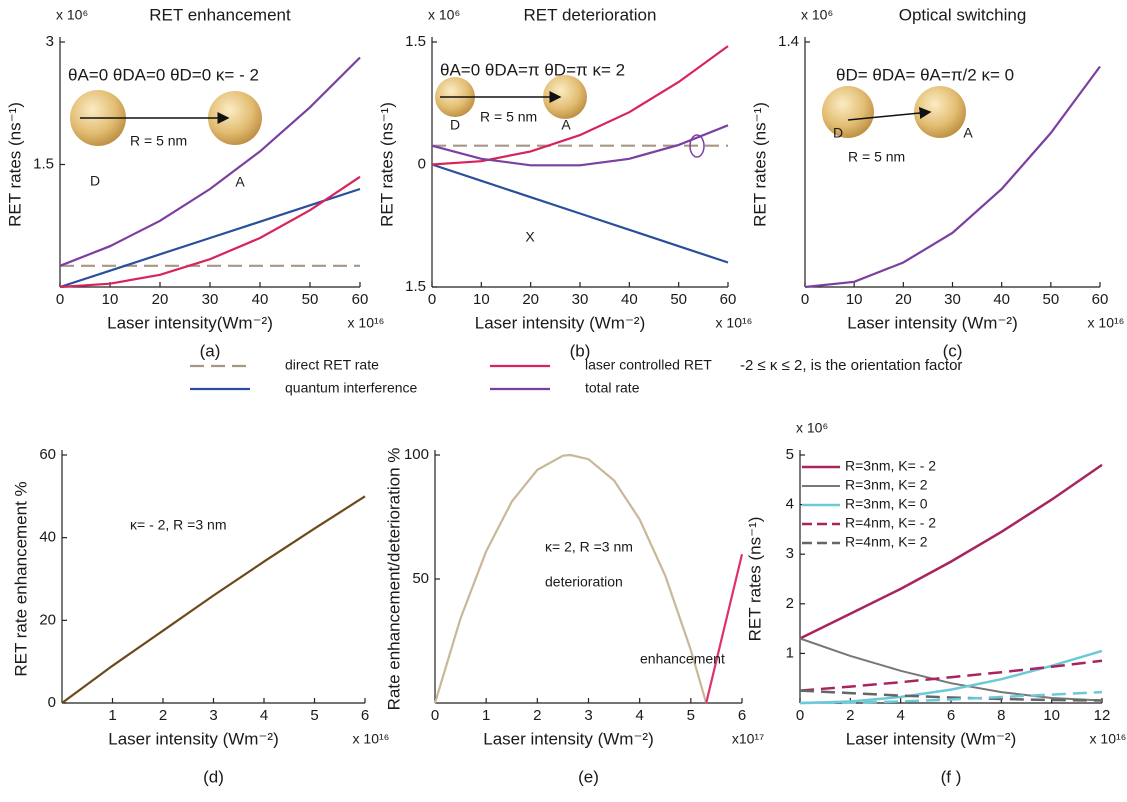 The image size is (1127, 802). I want to click on y-axis-label: Rate enhancement/deterioration %, so click(393, 579).